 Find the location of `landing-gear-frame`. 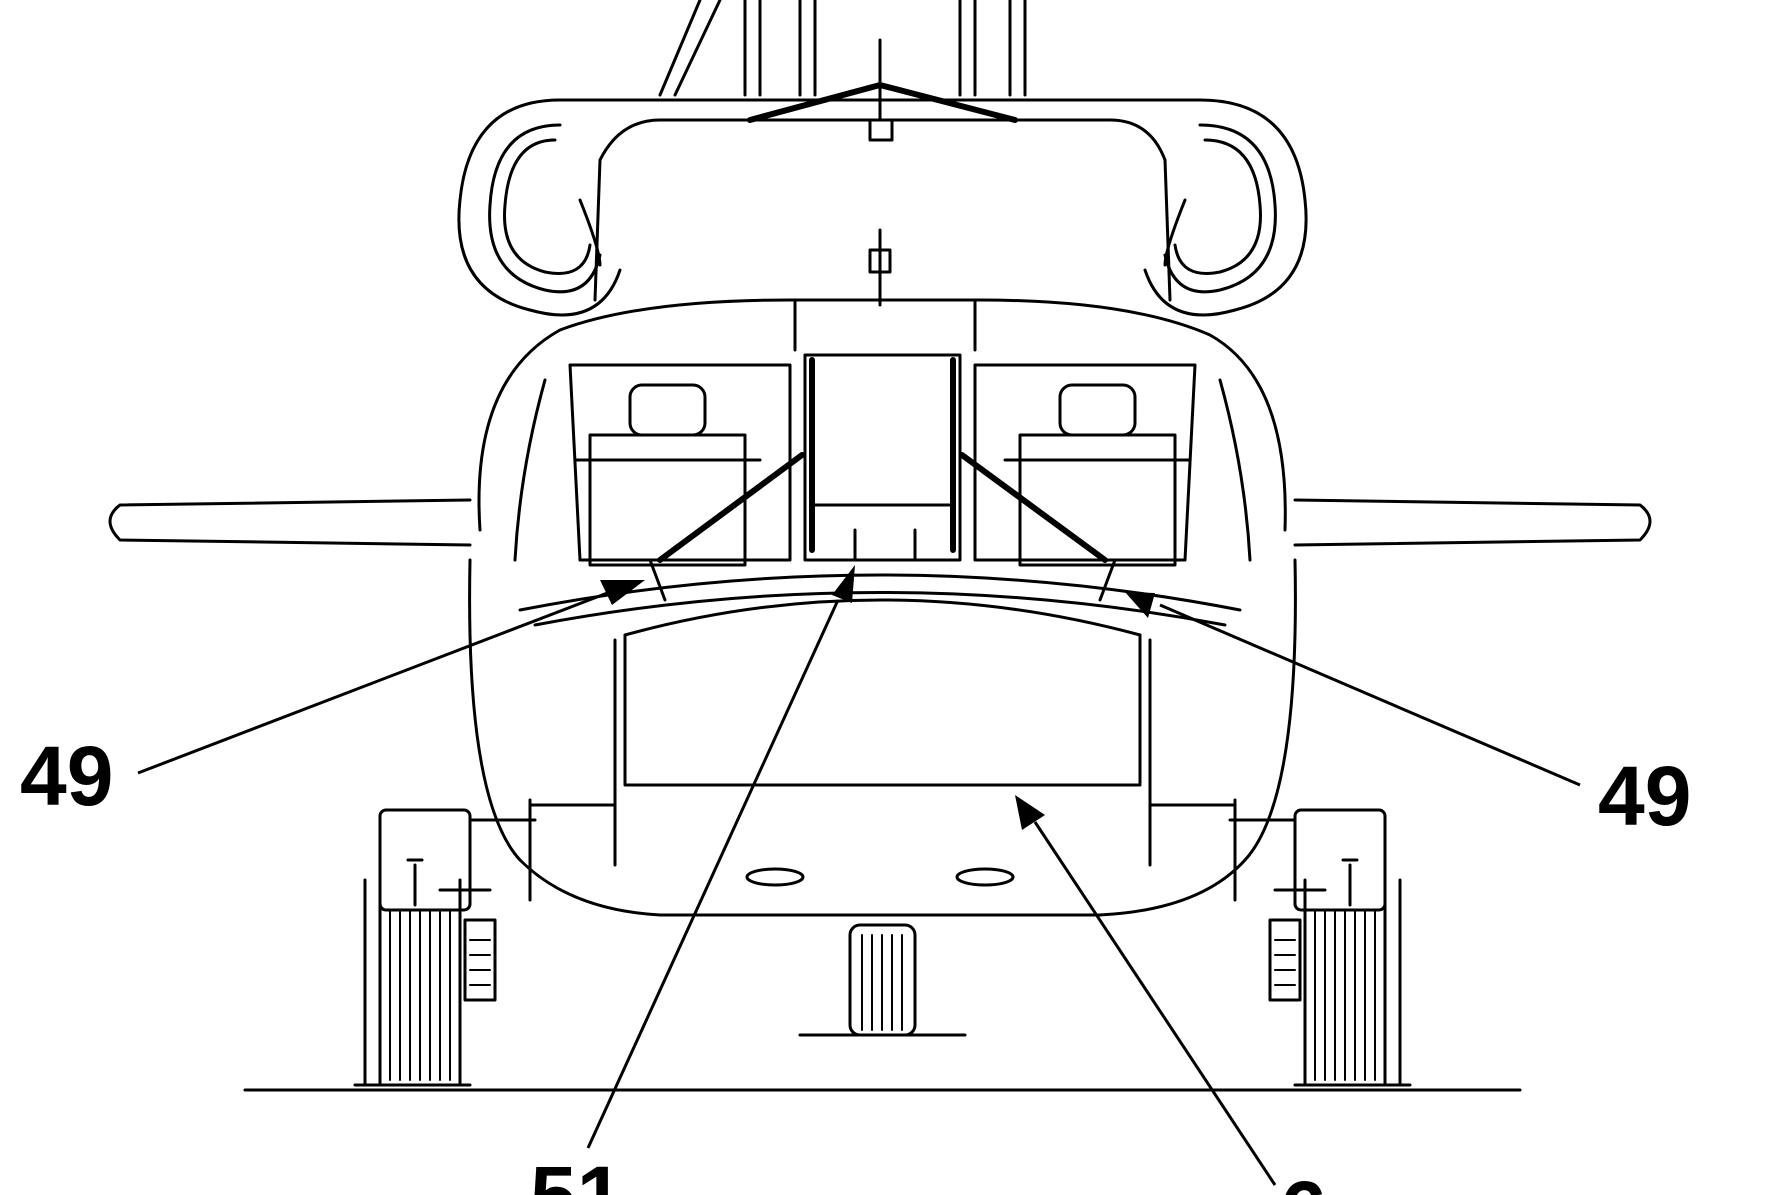

landing-gear-frame is located at coordinates (882, 860).